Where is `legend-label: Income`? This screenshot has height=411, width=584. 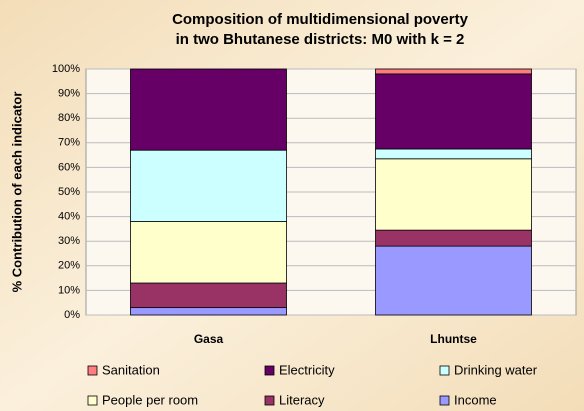
legend-label: Income is located at coordinates (475, 399).